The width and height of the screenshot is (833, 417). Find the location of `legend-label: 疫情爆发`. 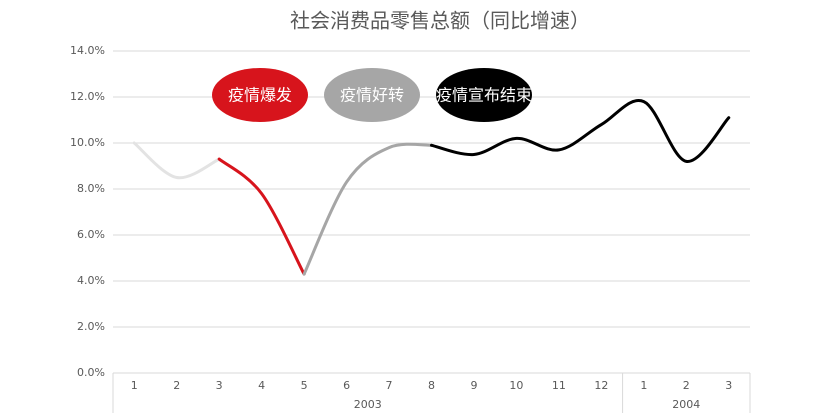

legend-label: 疫情爆发 is located at coordinates (260, 95).